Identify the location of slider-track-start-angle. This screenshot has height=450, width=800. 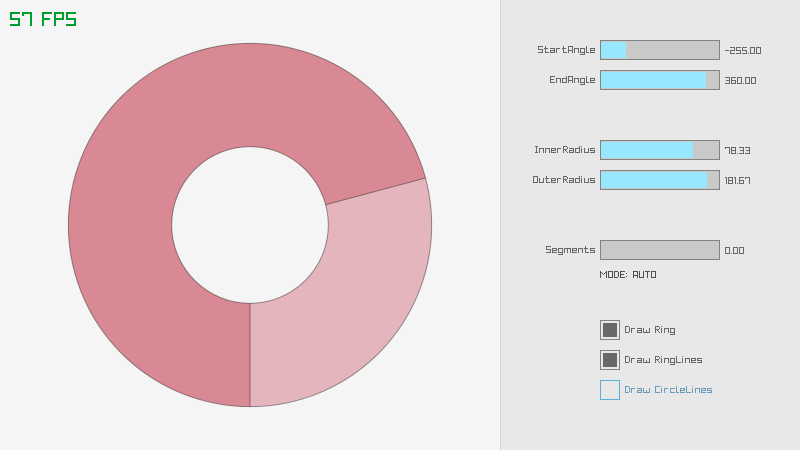
(660, 50).